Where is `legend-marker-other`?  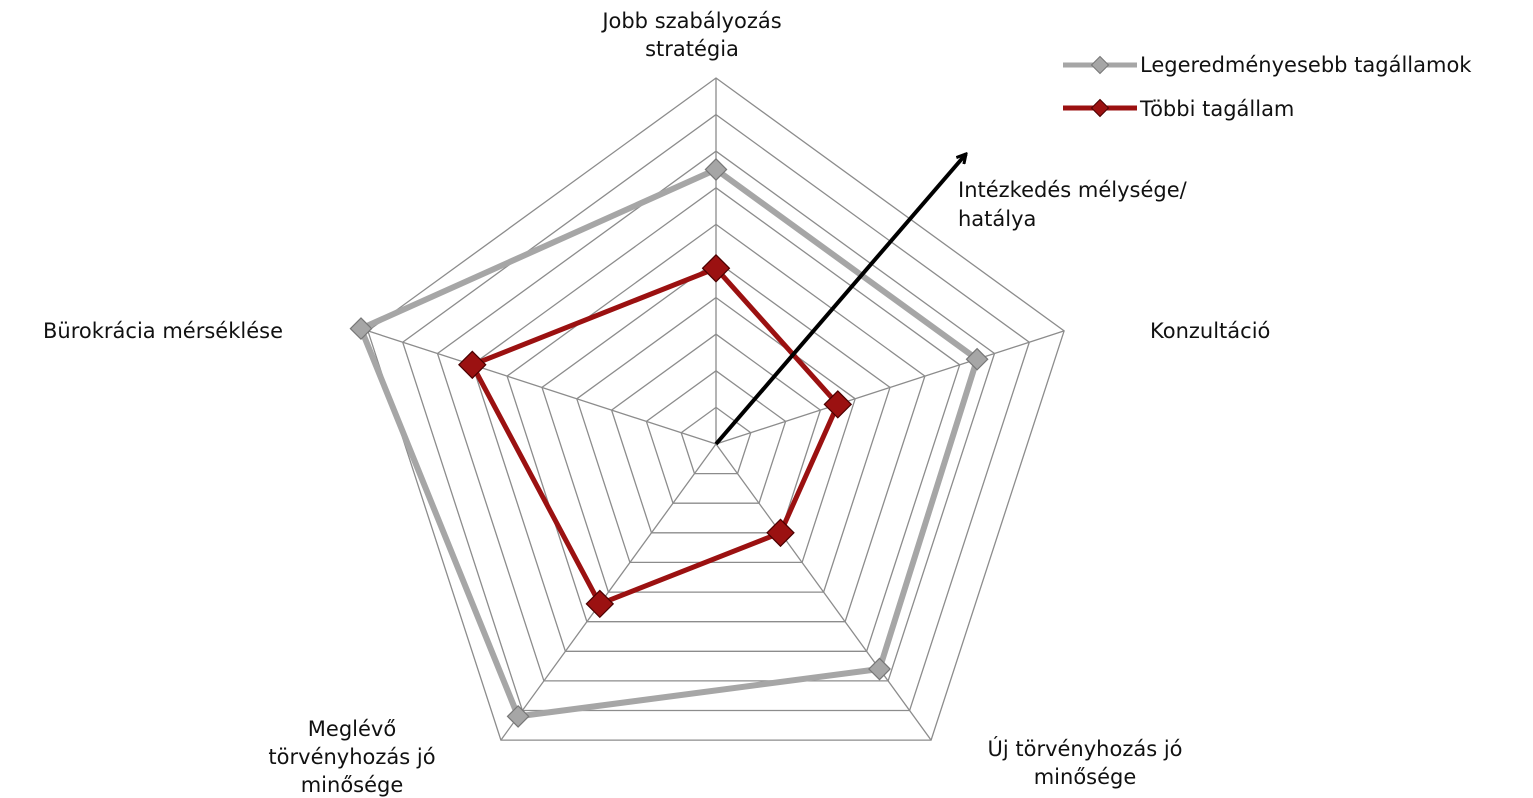 legend-marker-other is located at coordinates (1100, 108).